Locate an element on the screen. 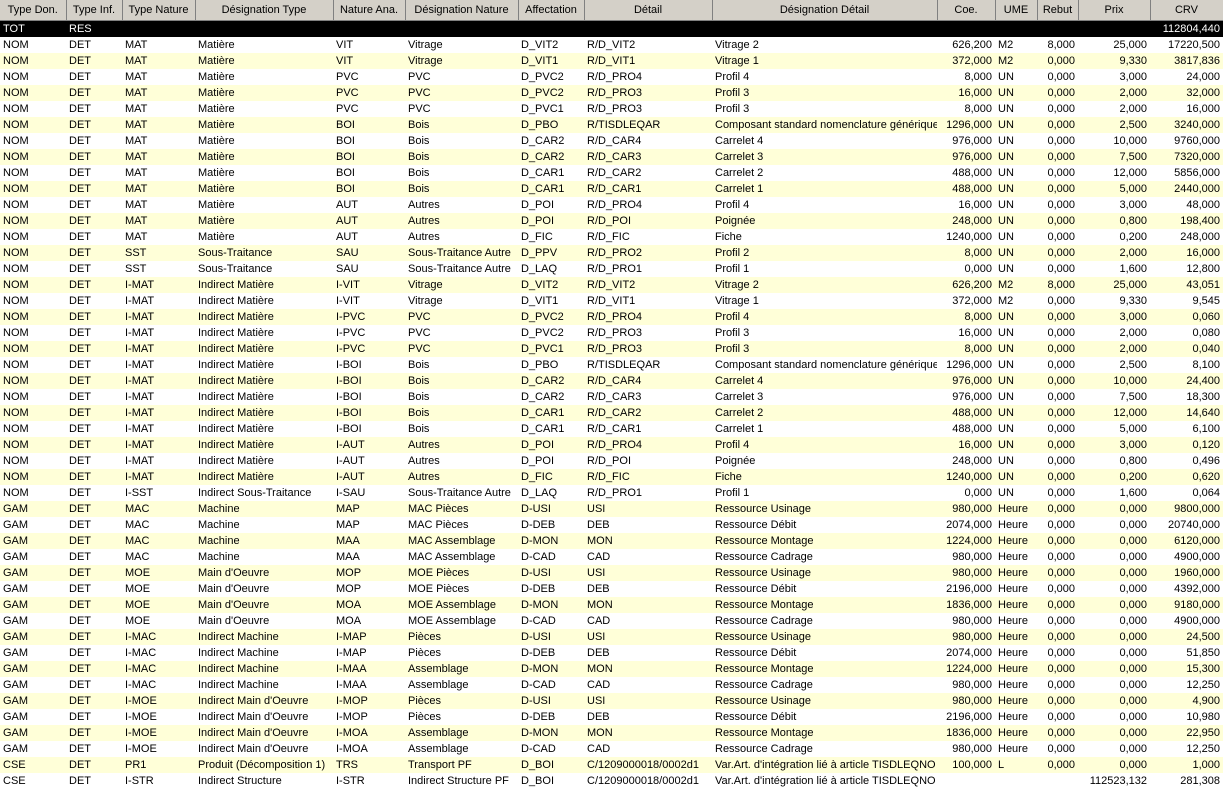  table-cell: DET is located at coordinates (80, 588).